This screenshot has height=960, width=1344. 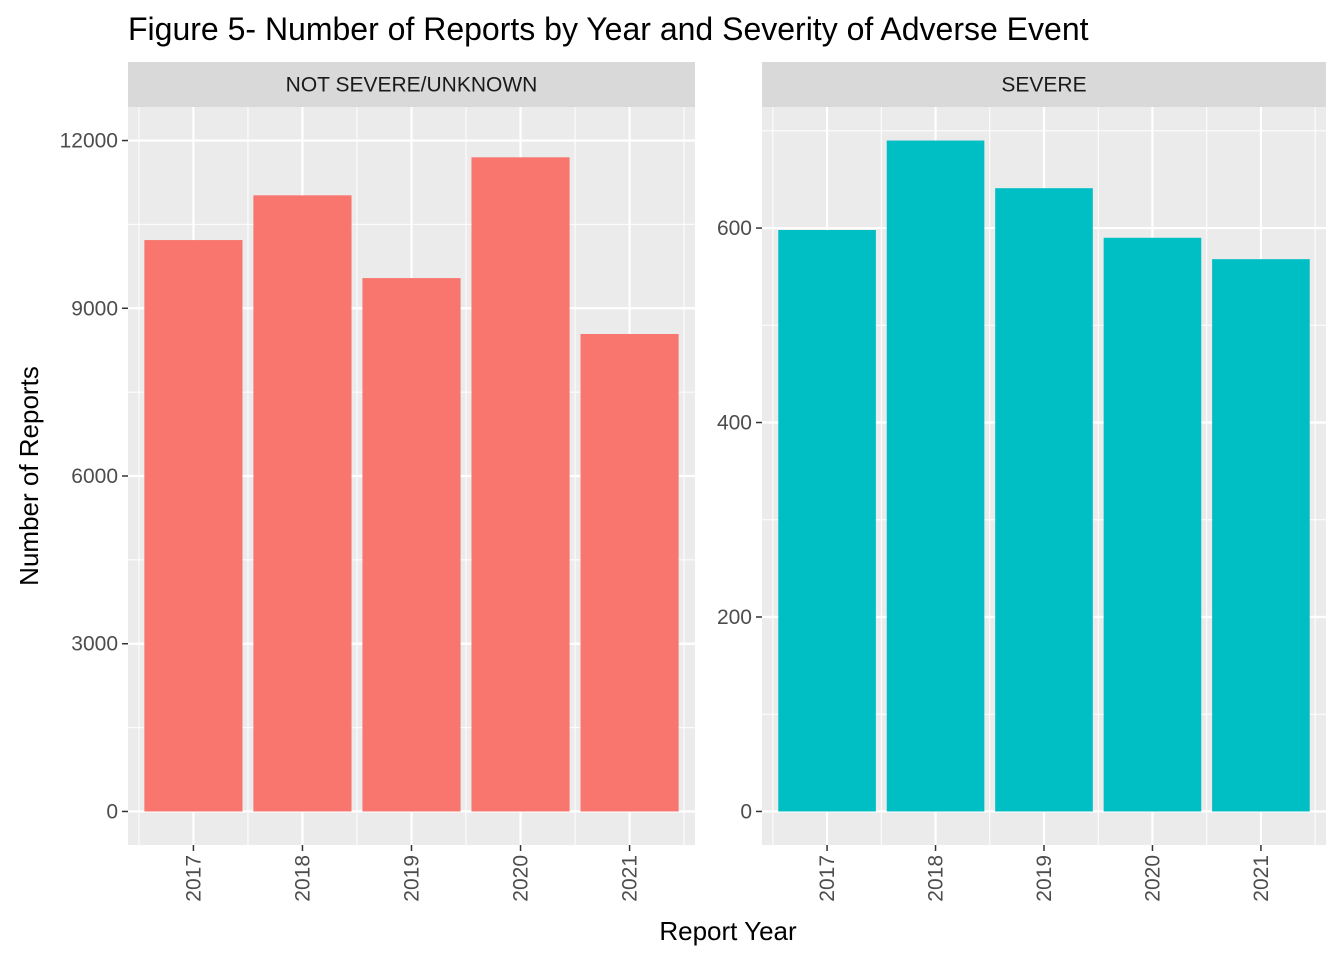 I want to click on bar-severe-2019, so click(x=1044, y=500).